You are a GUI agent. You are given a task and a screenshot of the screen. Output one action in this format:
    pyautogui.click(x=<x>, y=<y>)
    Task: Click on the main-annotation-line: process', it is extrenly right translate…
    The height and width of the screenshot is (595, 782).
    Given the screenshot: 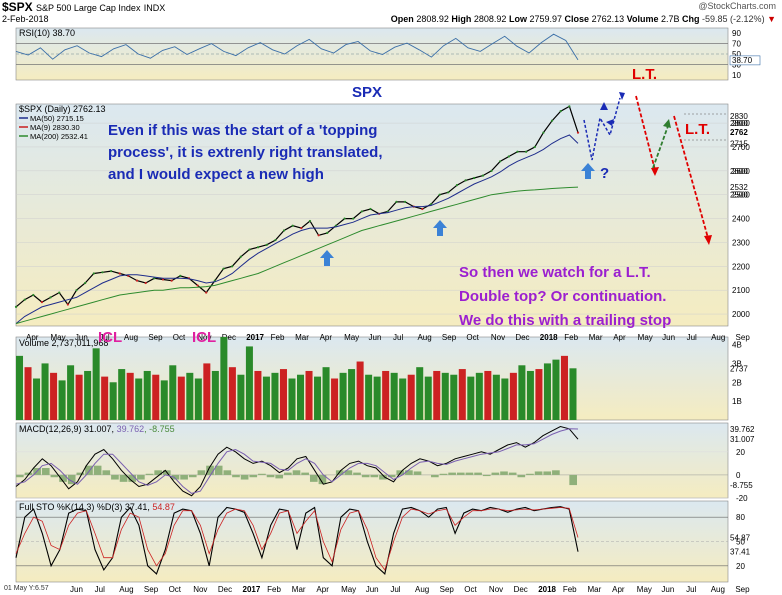 What is the action you would take?
    pyautogui.click(x=245, y=152)
    